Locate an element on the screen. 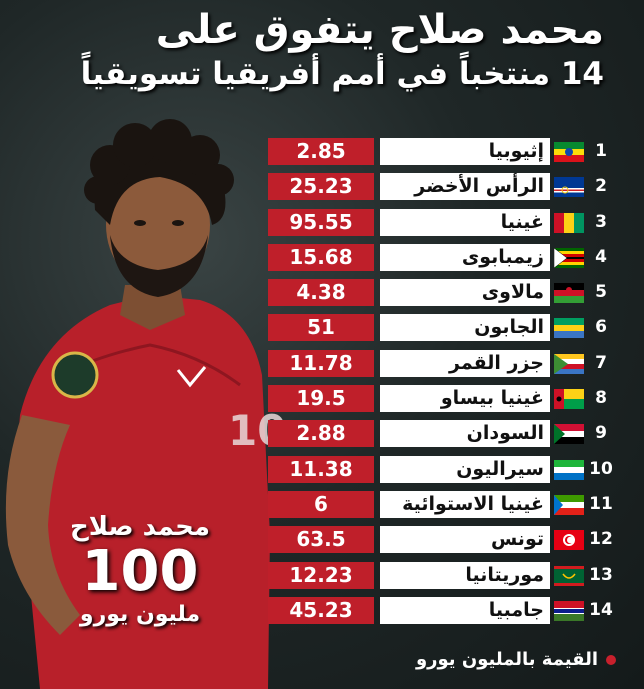  table-row: 15.68 زيمبابوى 4 is located at coordinates (443, 257).